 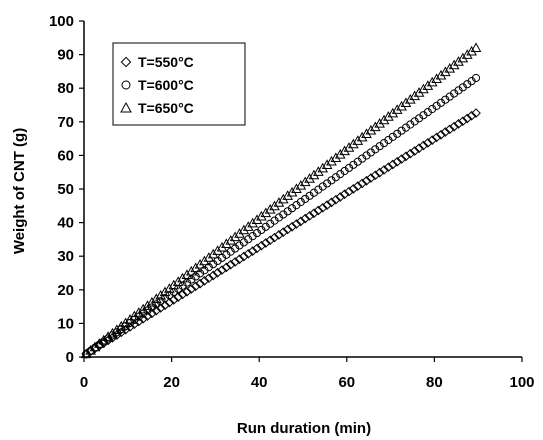 What do you see at coordinates (65, 323) in the screenshot?
I see `y-tick-label: 10` at bounding box center [65, 323].